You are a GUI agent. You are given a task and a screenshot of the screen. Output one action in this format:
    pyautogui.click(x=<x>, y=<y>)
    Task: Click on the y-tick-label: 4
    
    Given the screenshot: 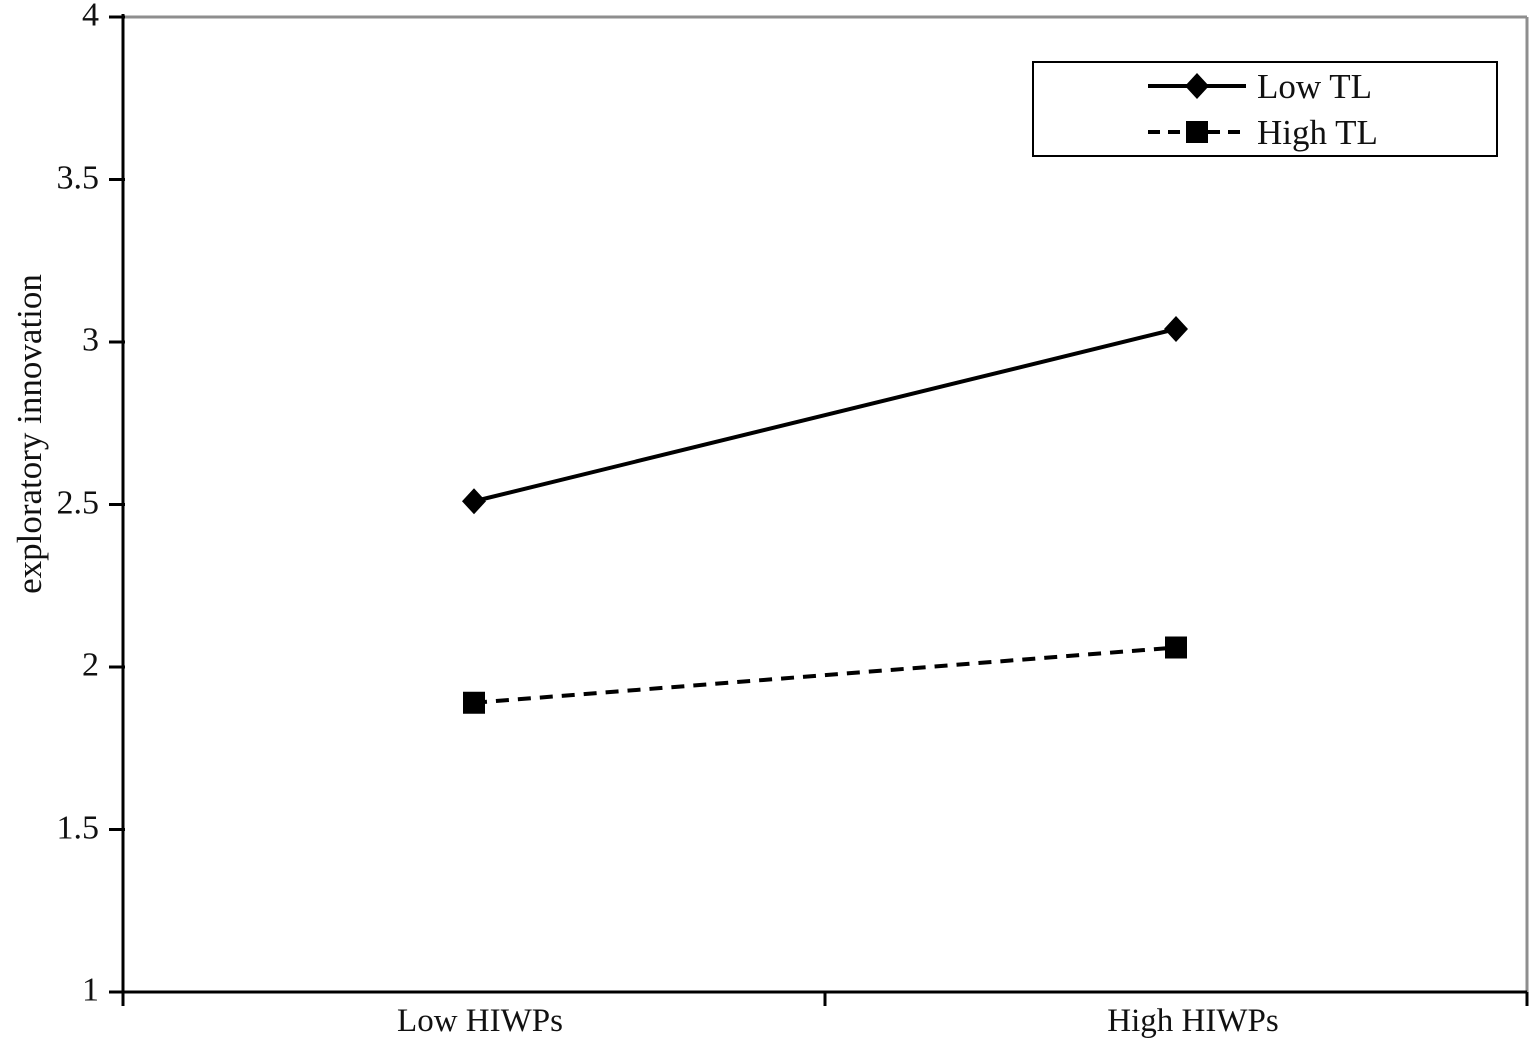 What is the action you would take?
    pyautogui.click(x=90, y=17)
    